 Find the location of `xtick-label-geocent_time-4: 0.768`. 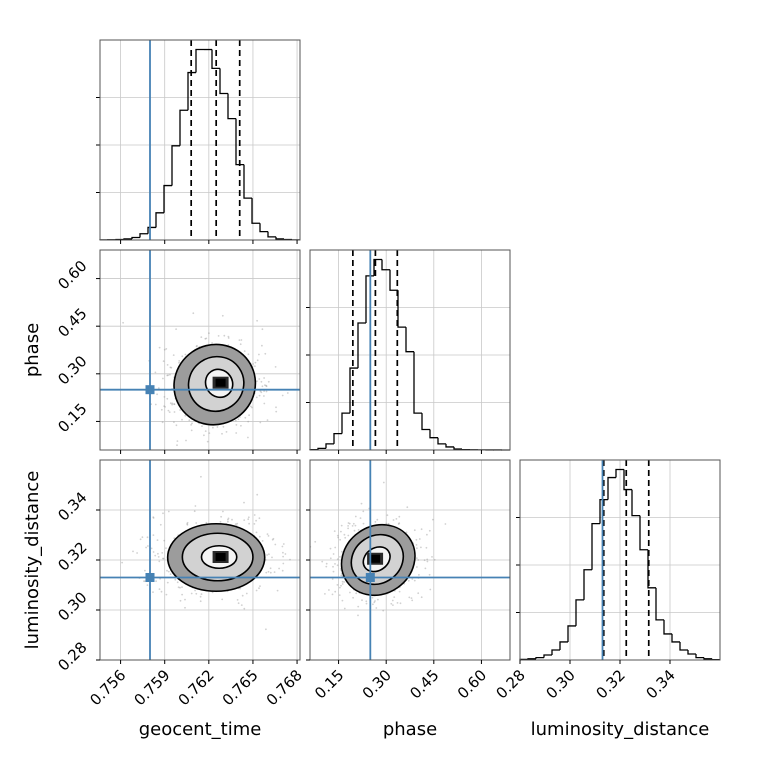

xtick-label-geocent_time-4: 0.768 is located at coordinates (284, 687).